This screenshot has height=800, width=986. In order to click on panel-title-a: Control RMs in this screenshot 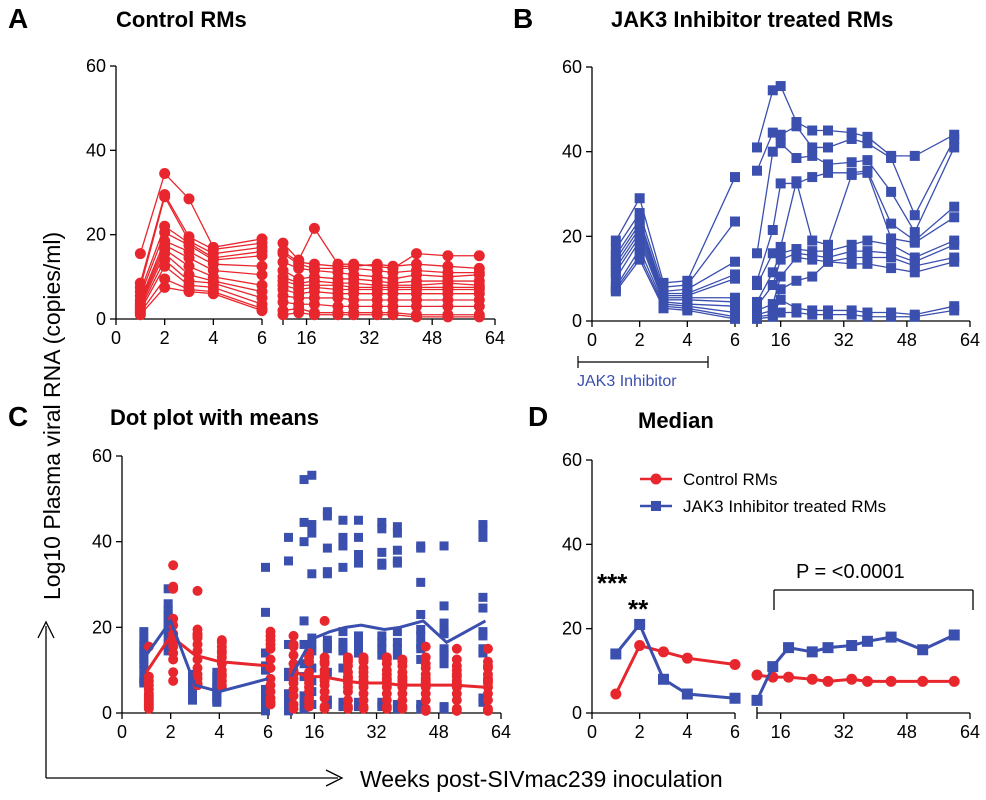, I will do `click(181, 19)`.